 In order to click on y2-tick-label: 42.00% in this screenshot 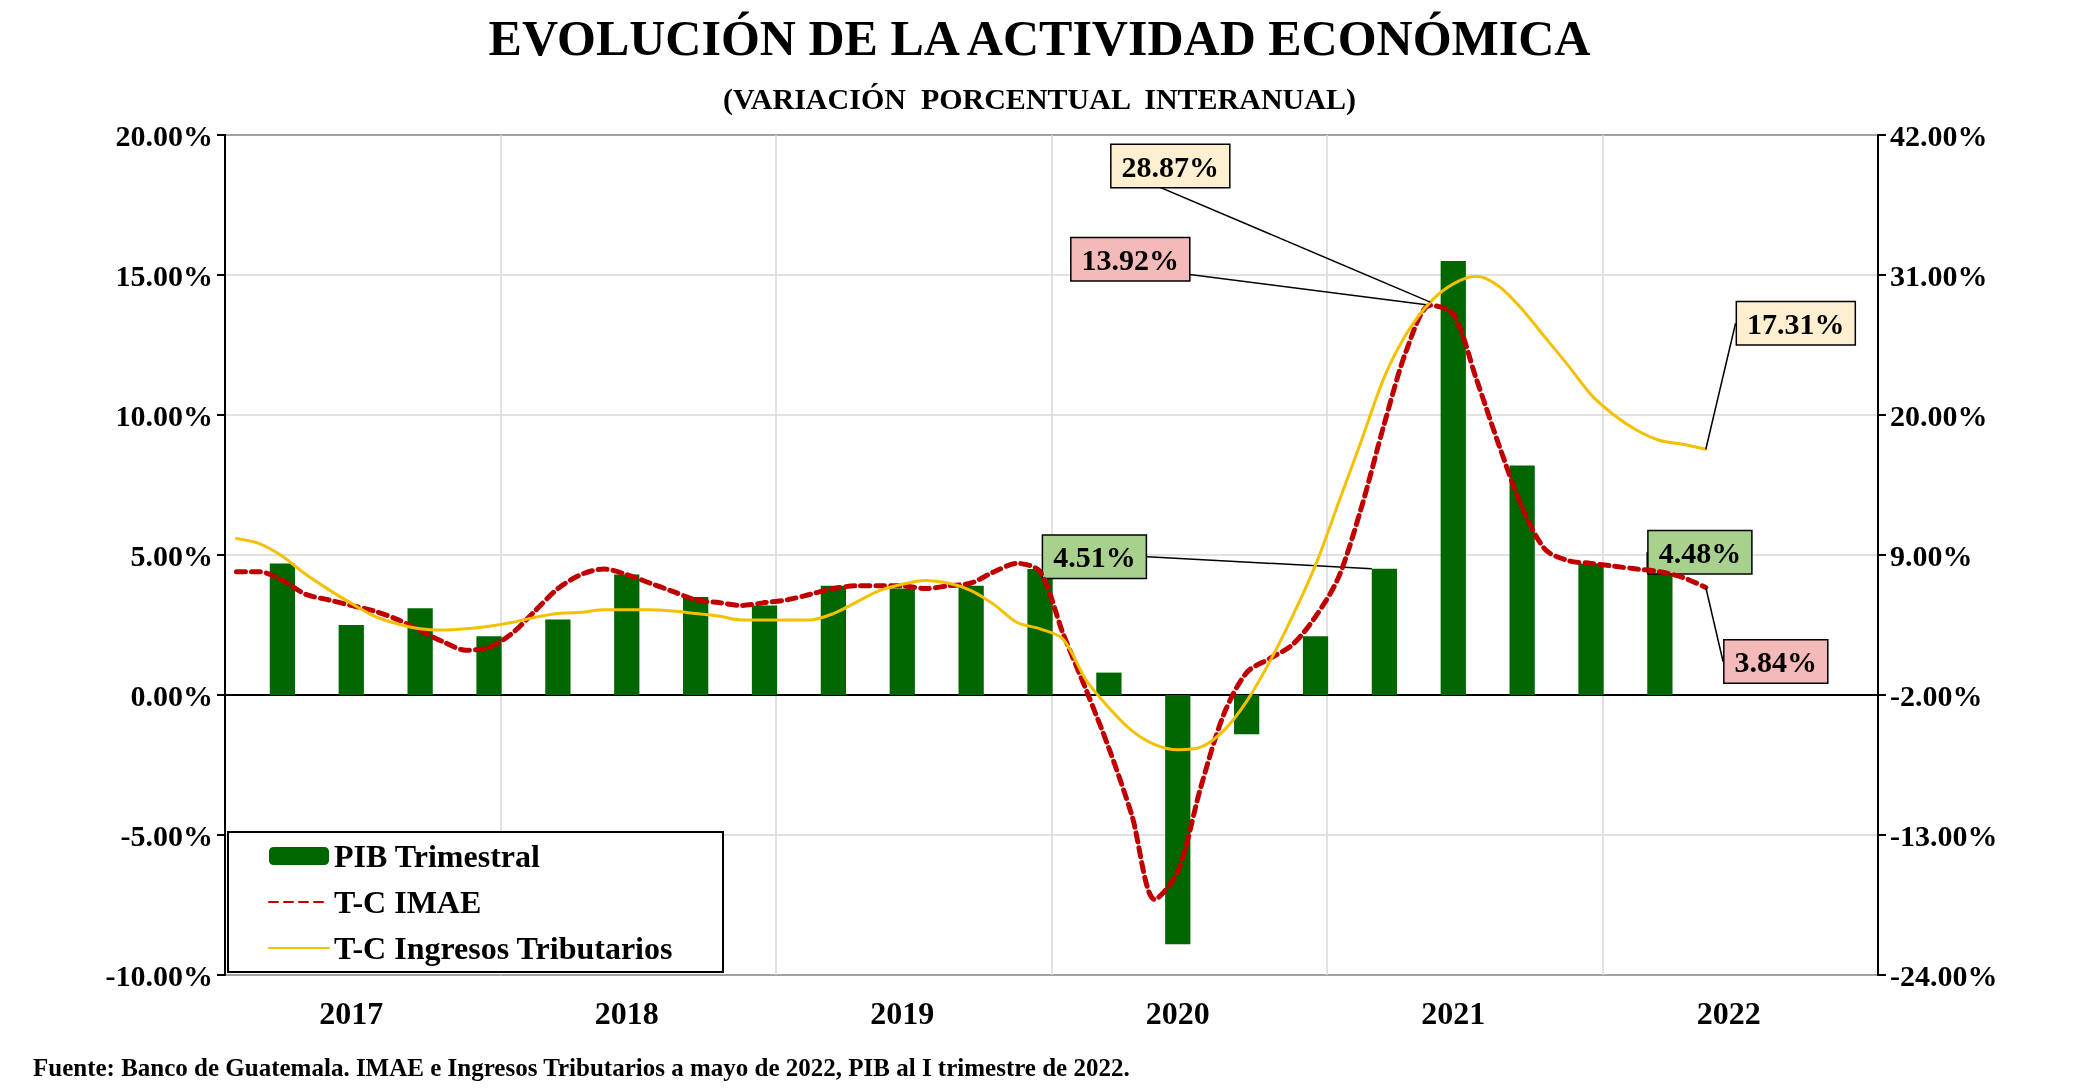, I will do `click(1939, 135)`.